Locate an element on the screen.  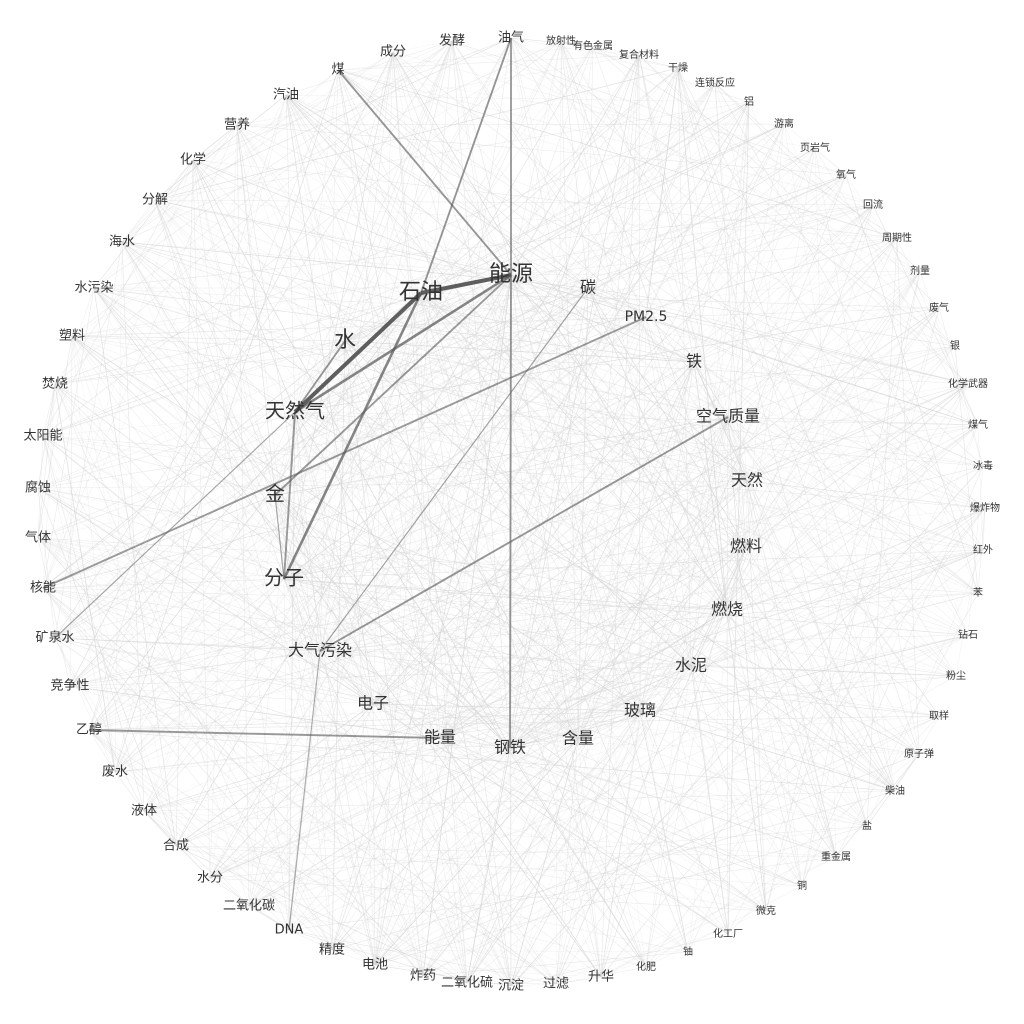
node-label-微克: 微克 is located at coordinates (766, 910).